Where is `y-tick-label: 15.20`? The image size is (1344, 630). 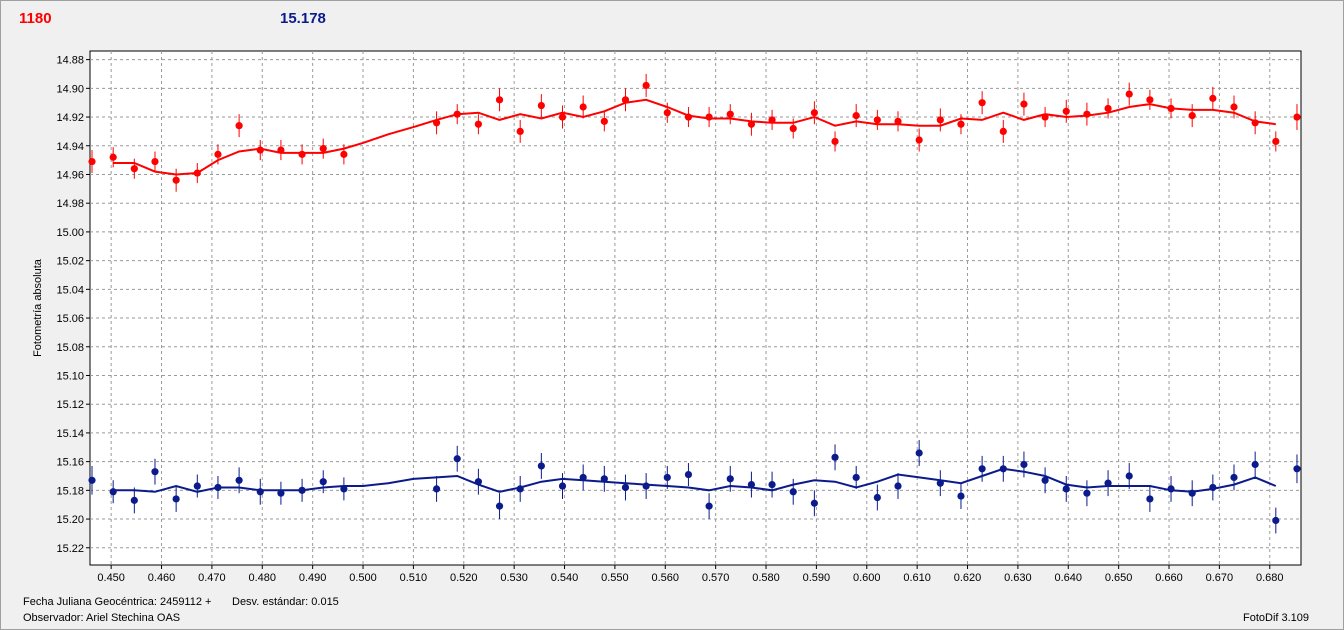
y-tick-label: 15.20 is located at coordinates (70, 520).